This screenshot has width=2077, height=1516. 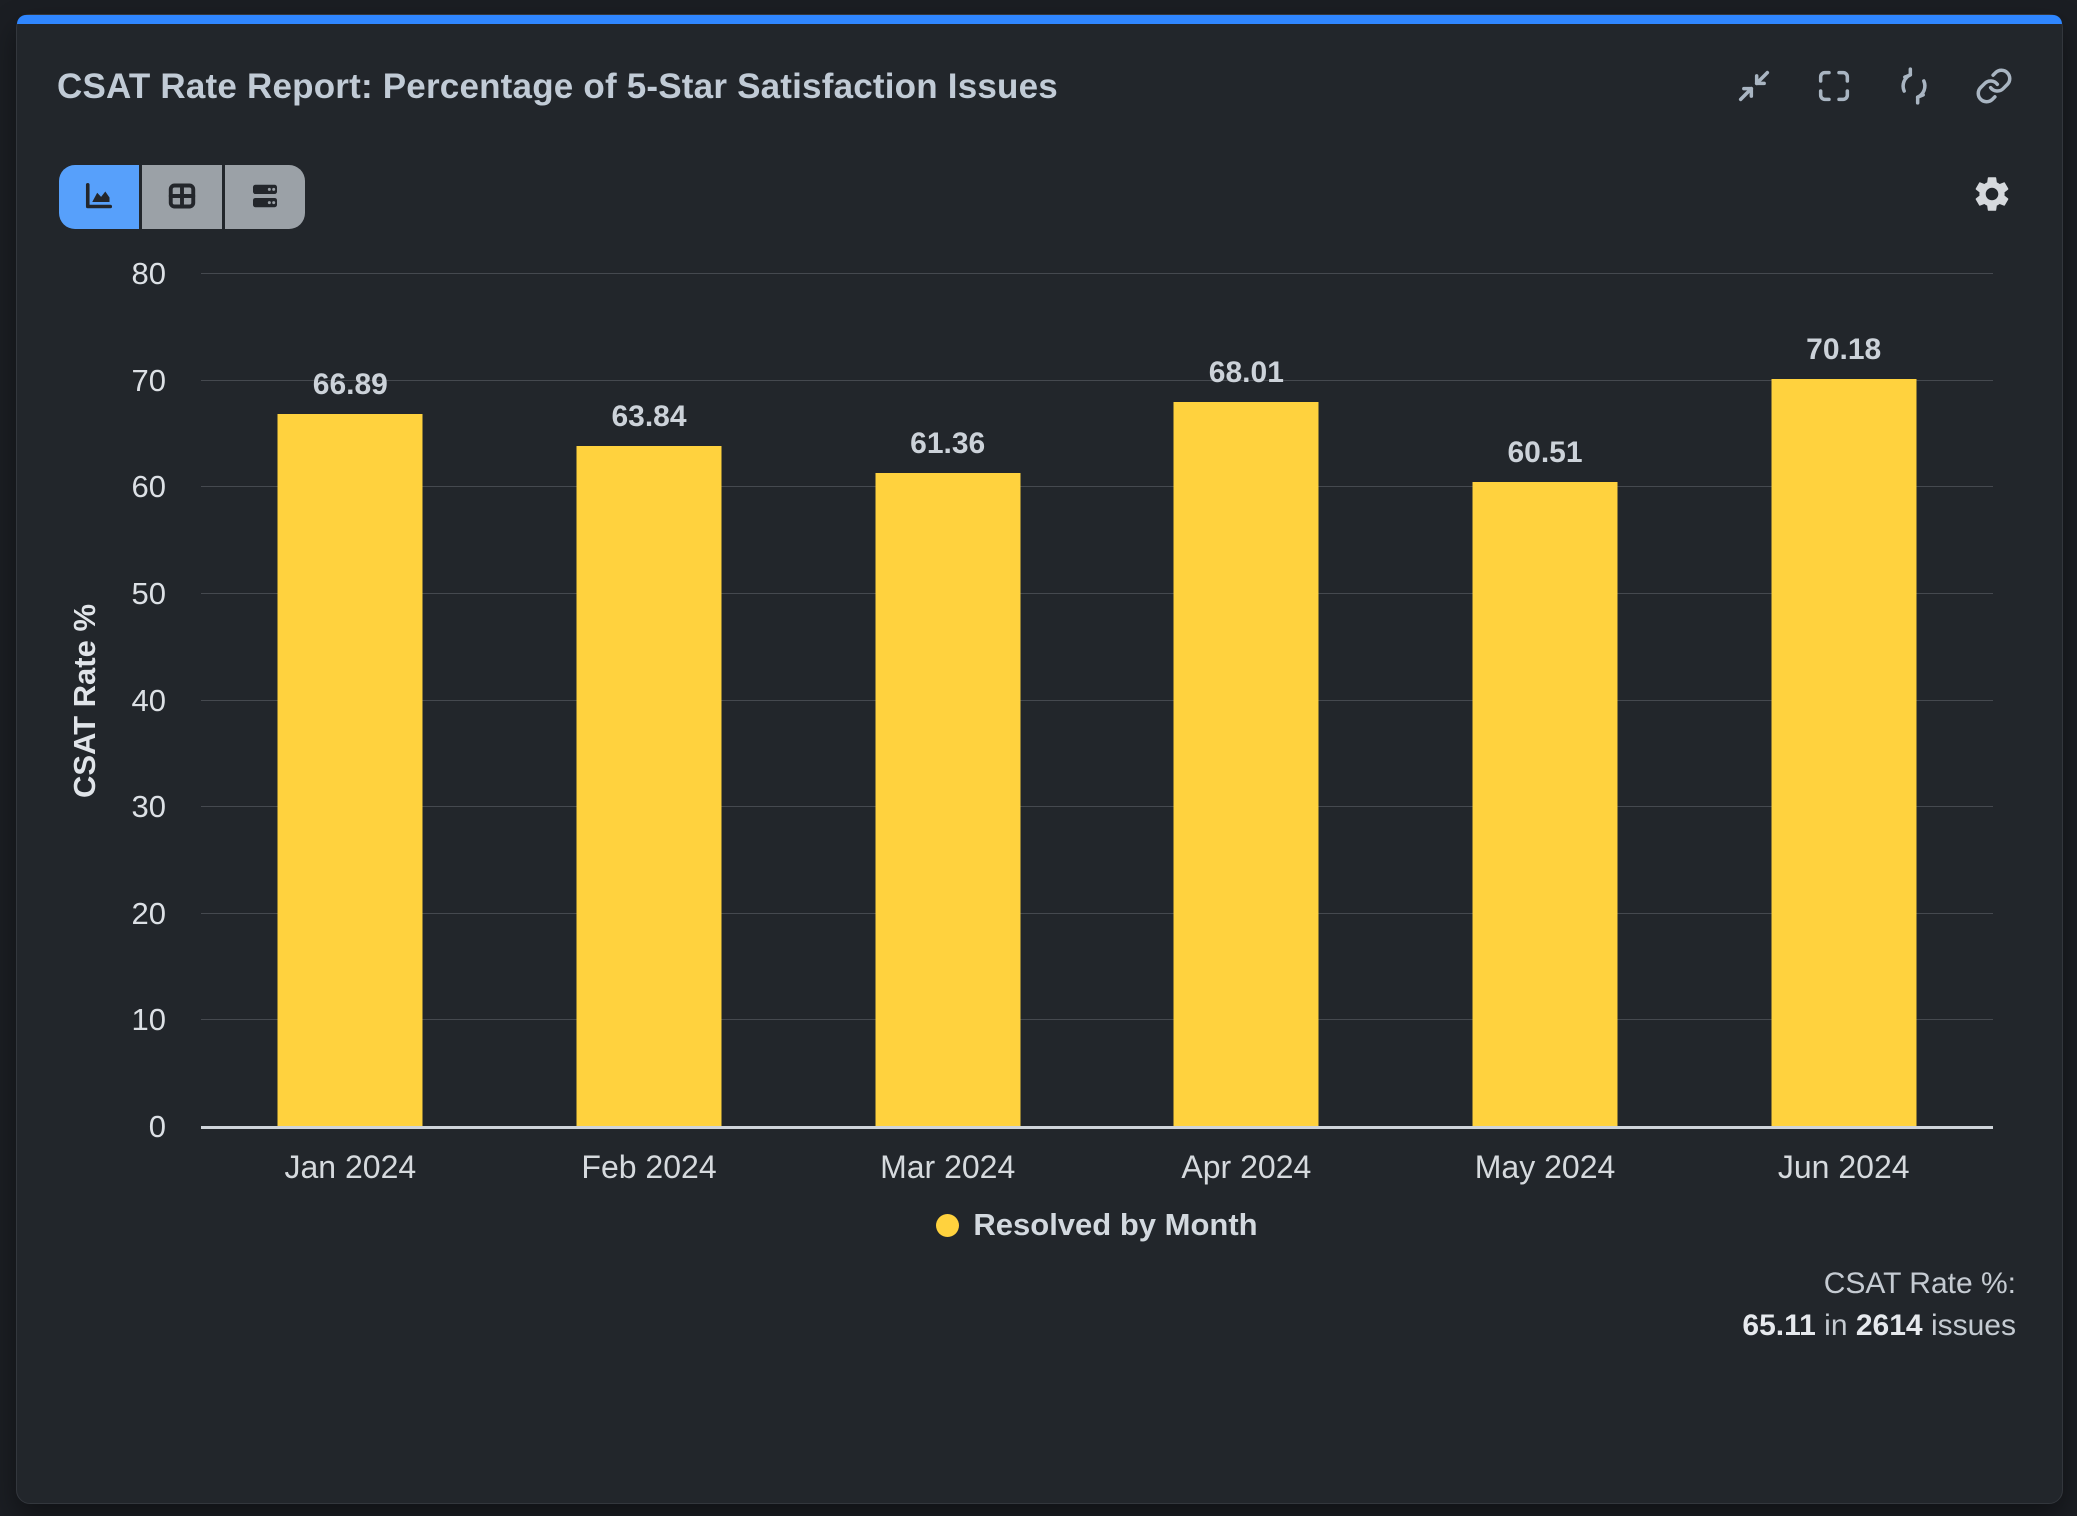 I want to click on bar-apr-2024, so click(x=1246, y=764).